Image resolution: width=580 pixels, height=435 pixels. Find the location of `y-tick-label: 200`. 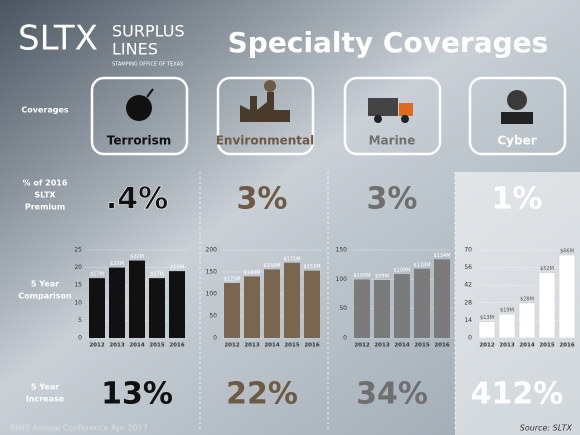

y-tick-label: 200 is located at coordinates (212, 250).